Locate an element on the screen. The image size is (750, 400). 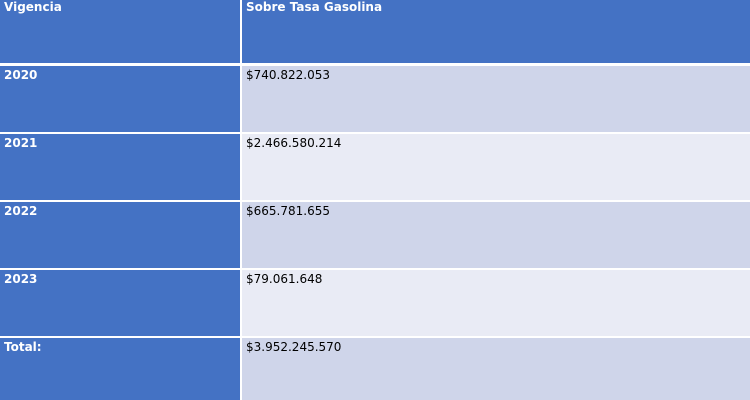
row-year: 2021 is located at coordinates (120, 167).